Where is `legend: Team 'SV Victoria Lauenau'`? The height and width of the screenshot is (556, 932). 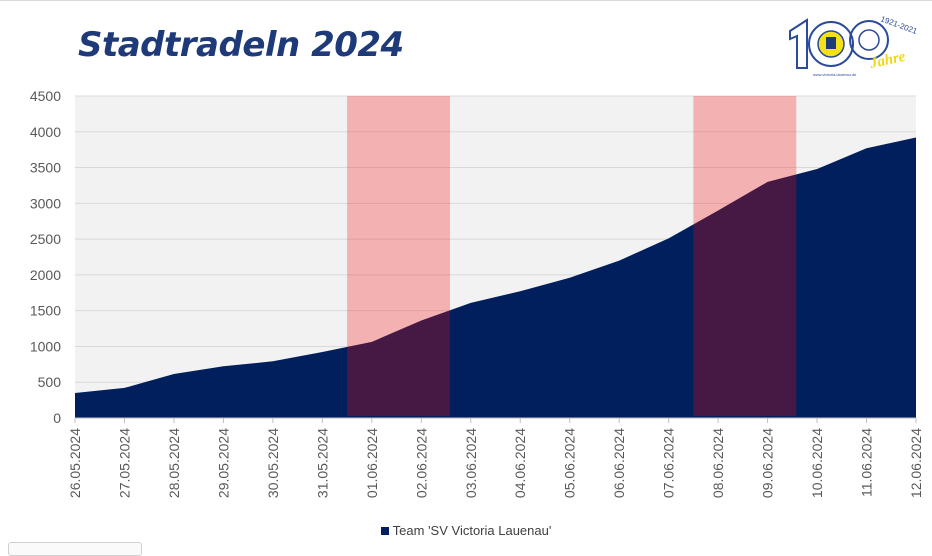 legend: Team 'SV Victoria Lauenau' is located at coordinates (466, 530).